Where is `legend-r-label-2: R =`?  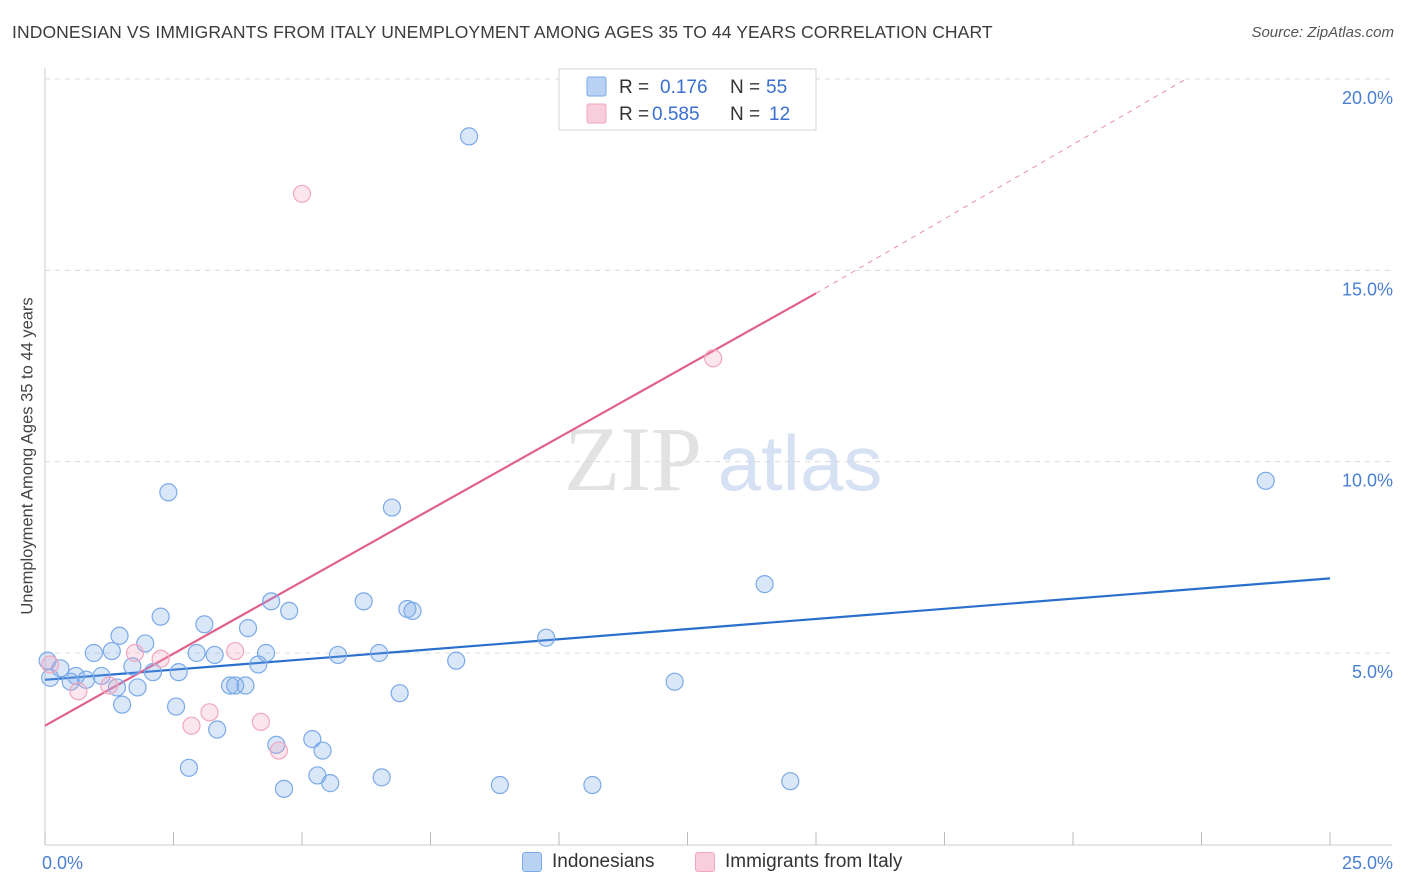
legend-r-label-2: R = is located at coordinates (634, 114).